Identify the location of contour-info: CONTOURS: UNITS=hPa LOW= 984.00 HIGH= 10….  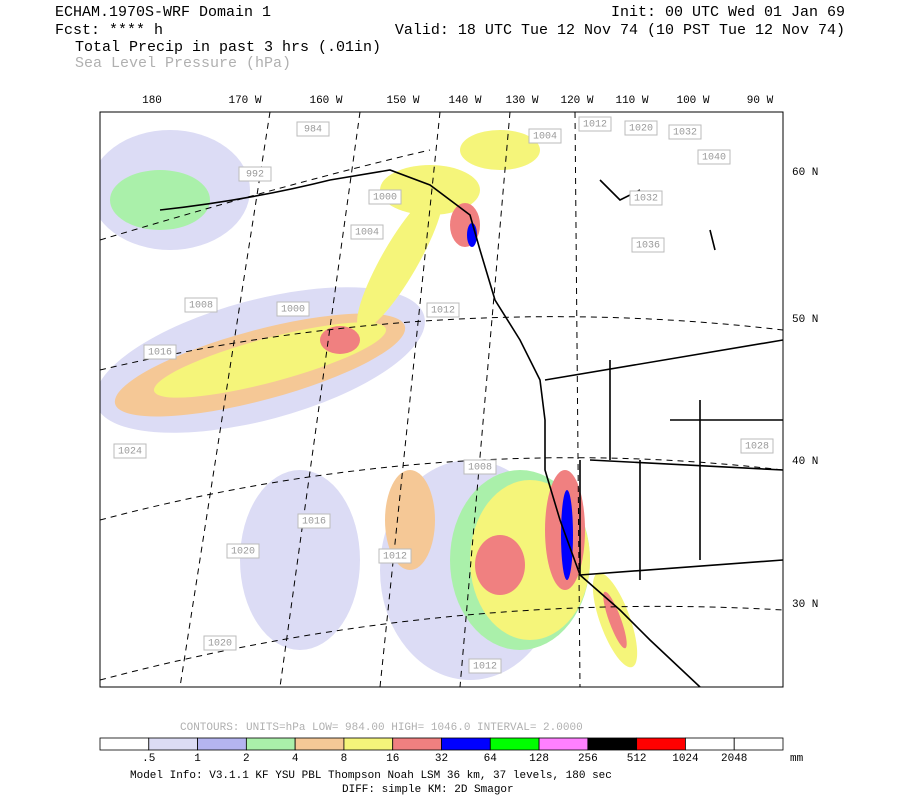
(381, 728).